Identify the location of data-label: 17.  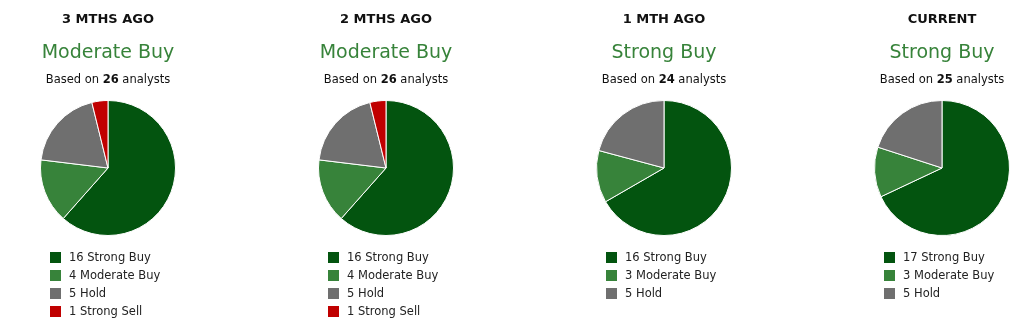
(910, 257).